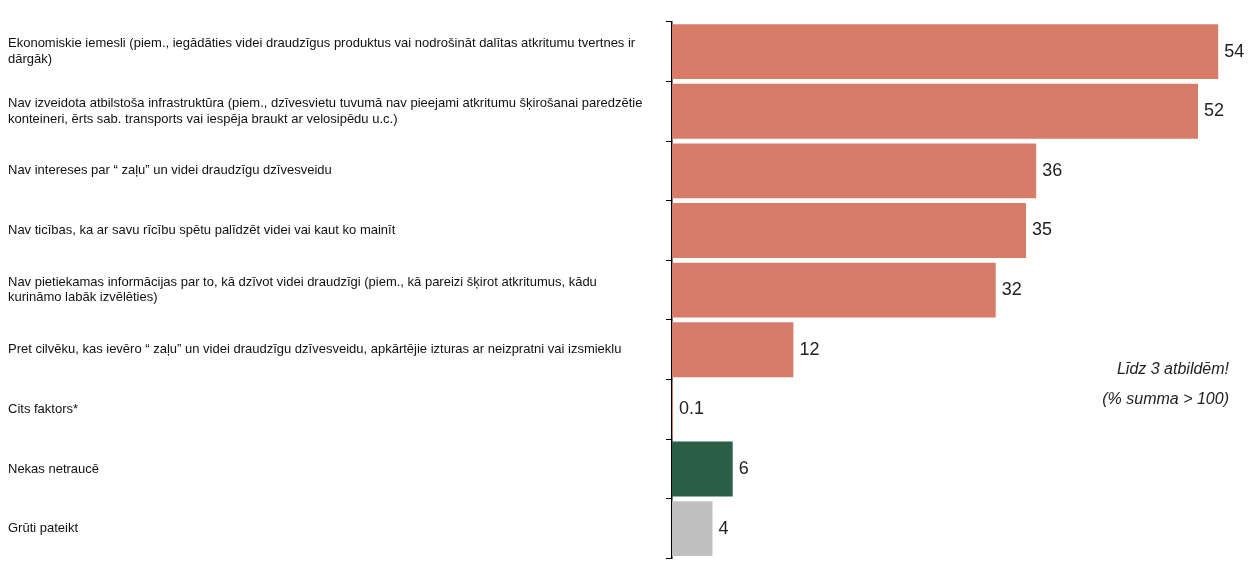 Image resolution: width=1259 pixels, height=588 pixels. I want to click on y-tick-label: Nav intereses par “ zaļu” un videi draudzīgu dzīvesveidu, so click(170, 170).